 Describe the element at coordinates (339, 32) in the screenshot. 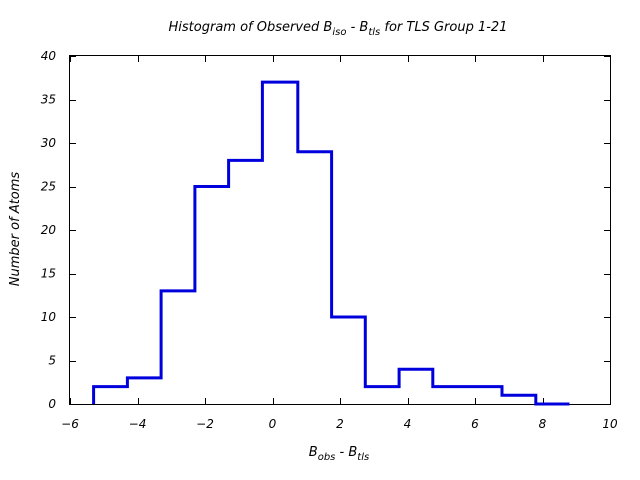

I see `title-subscript-1: iso` at that location.